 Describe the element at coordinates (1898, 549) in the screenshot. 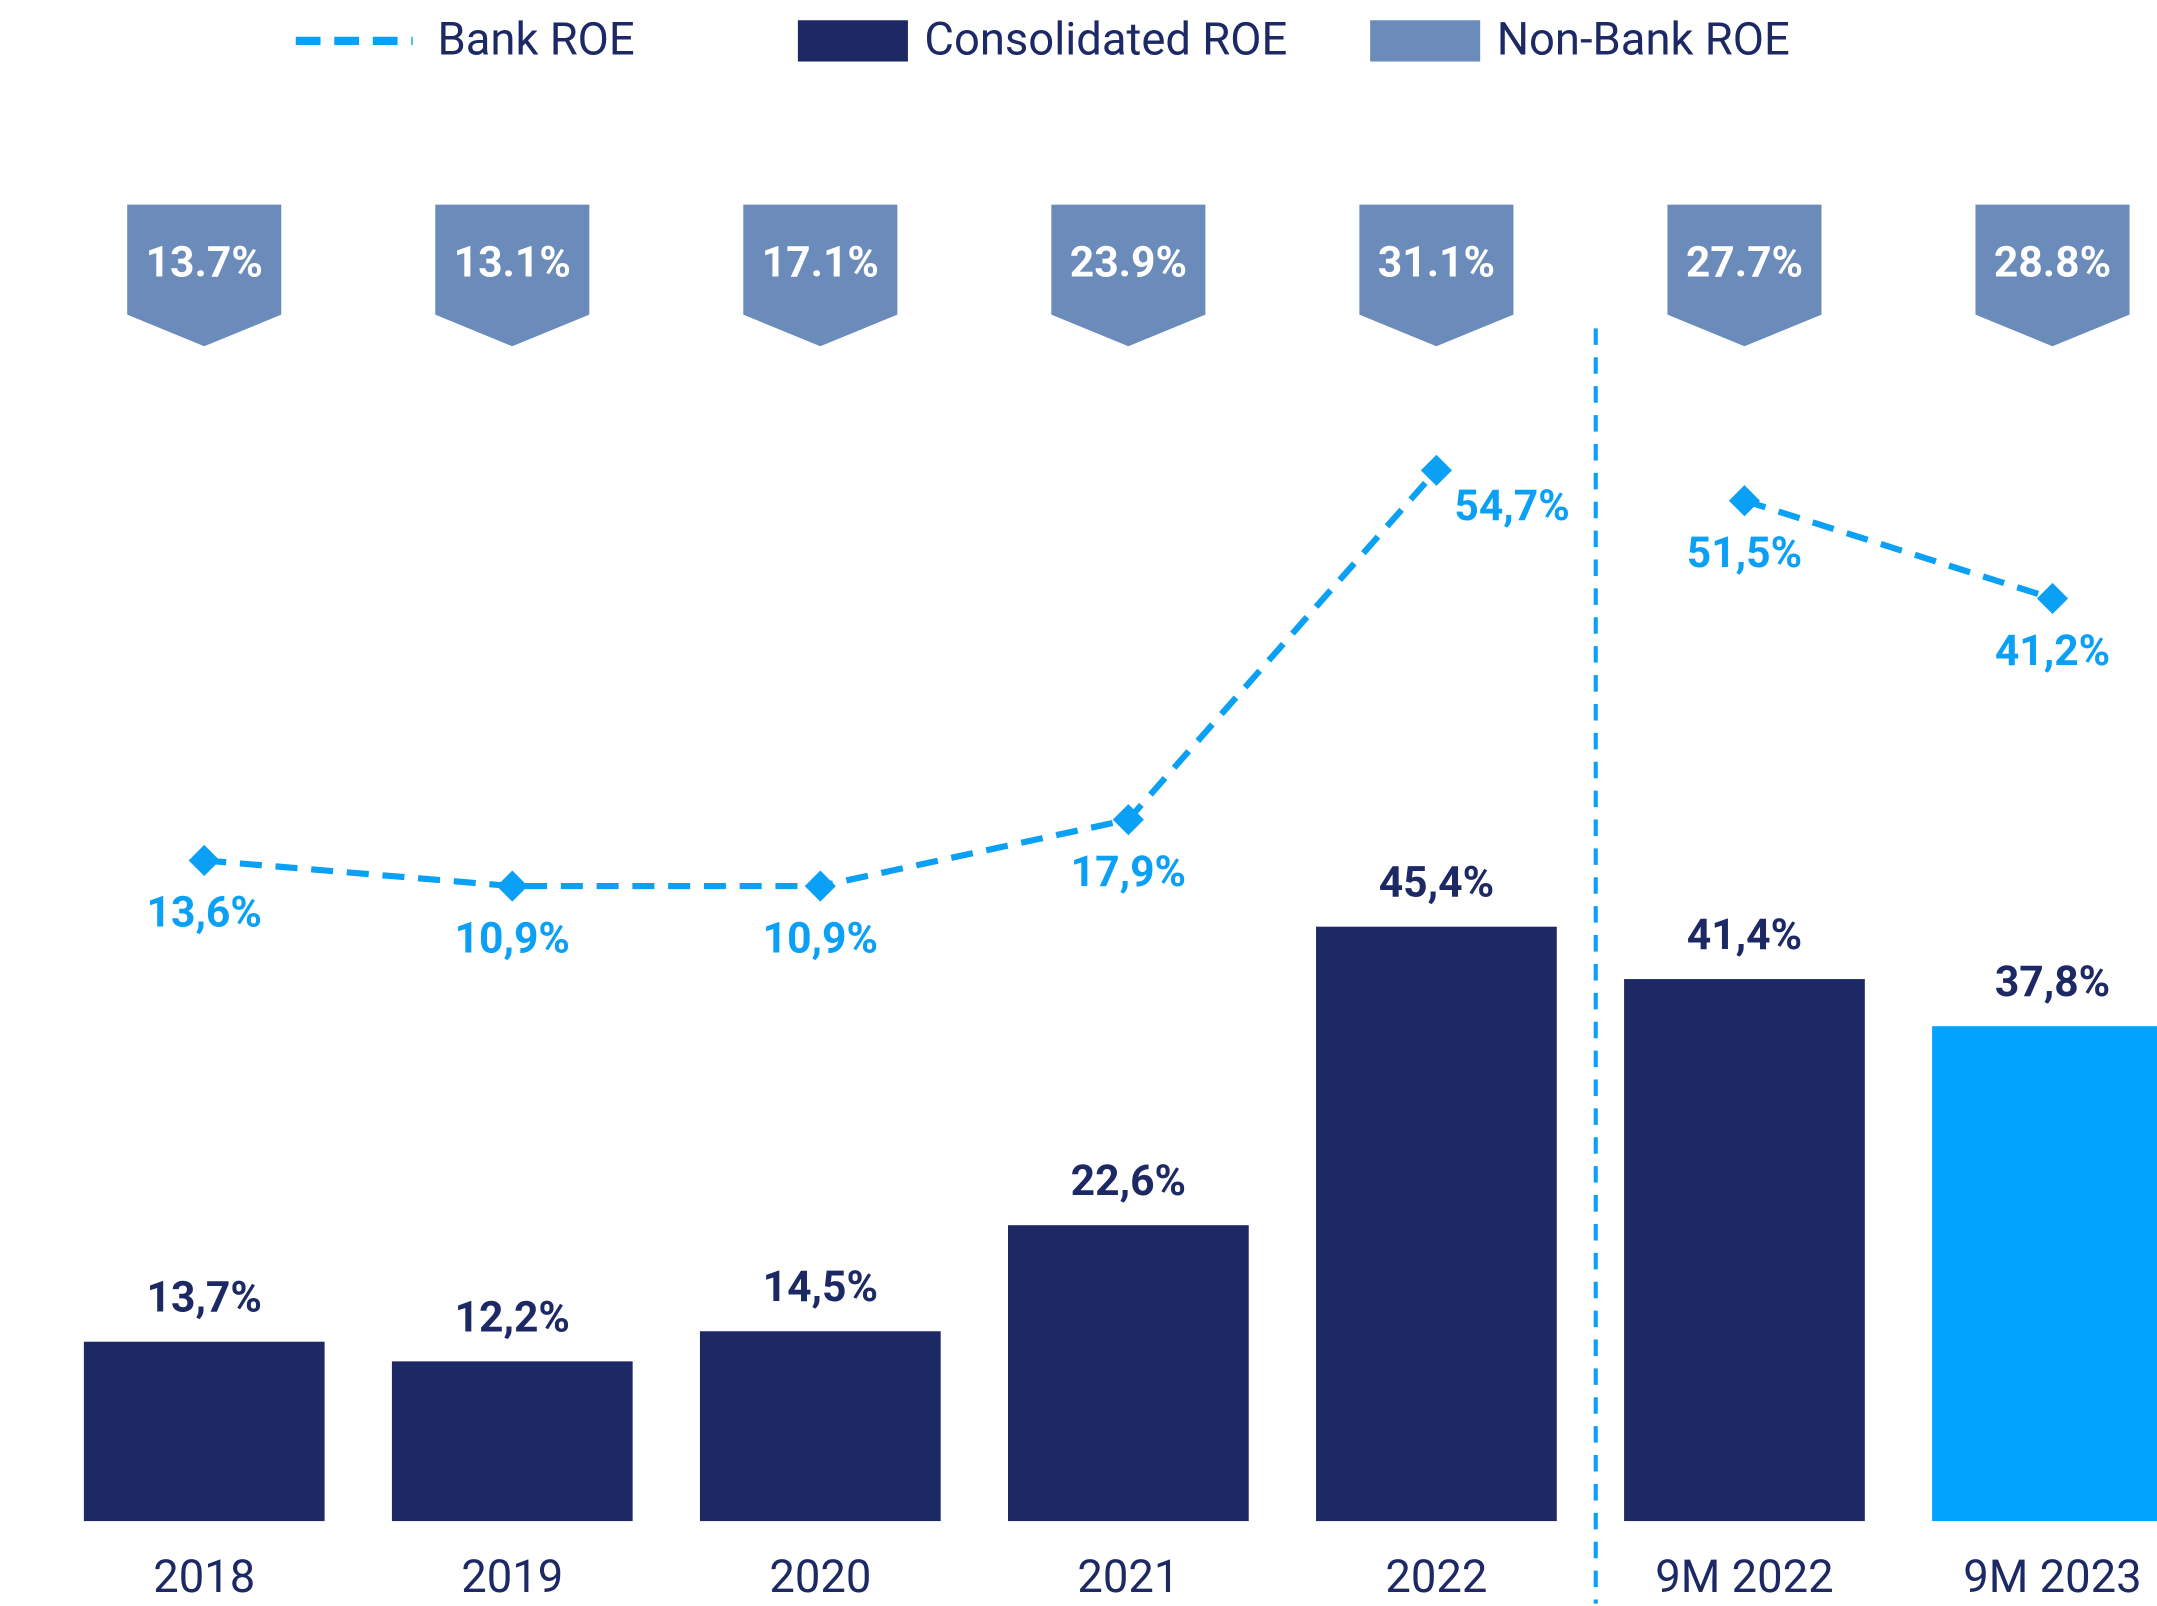

I see `line` at that location.